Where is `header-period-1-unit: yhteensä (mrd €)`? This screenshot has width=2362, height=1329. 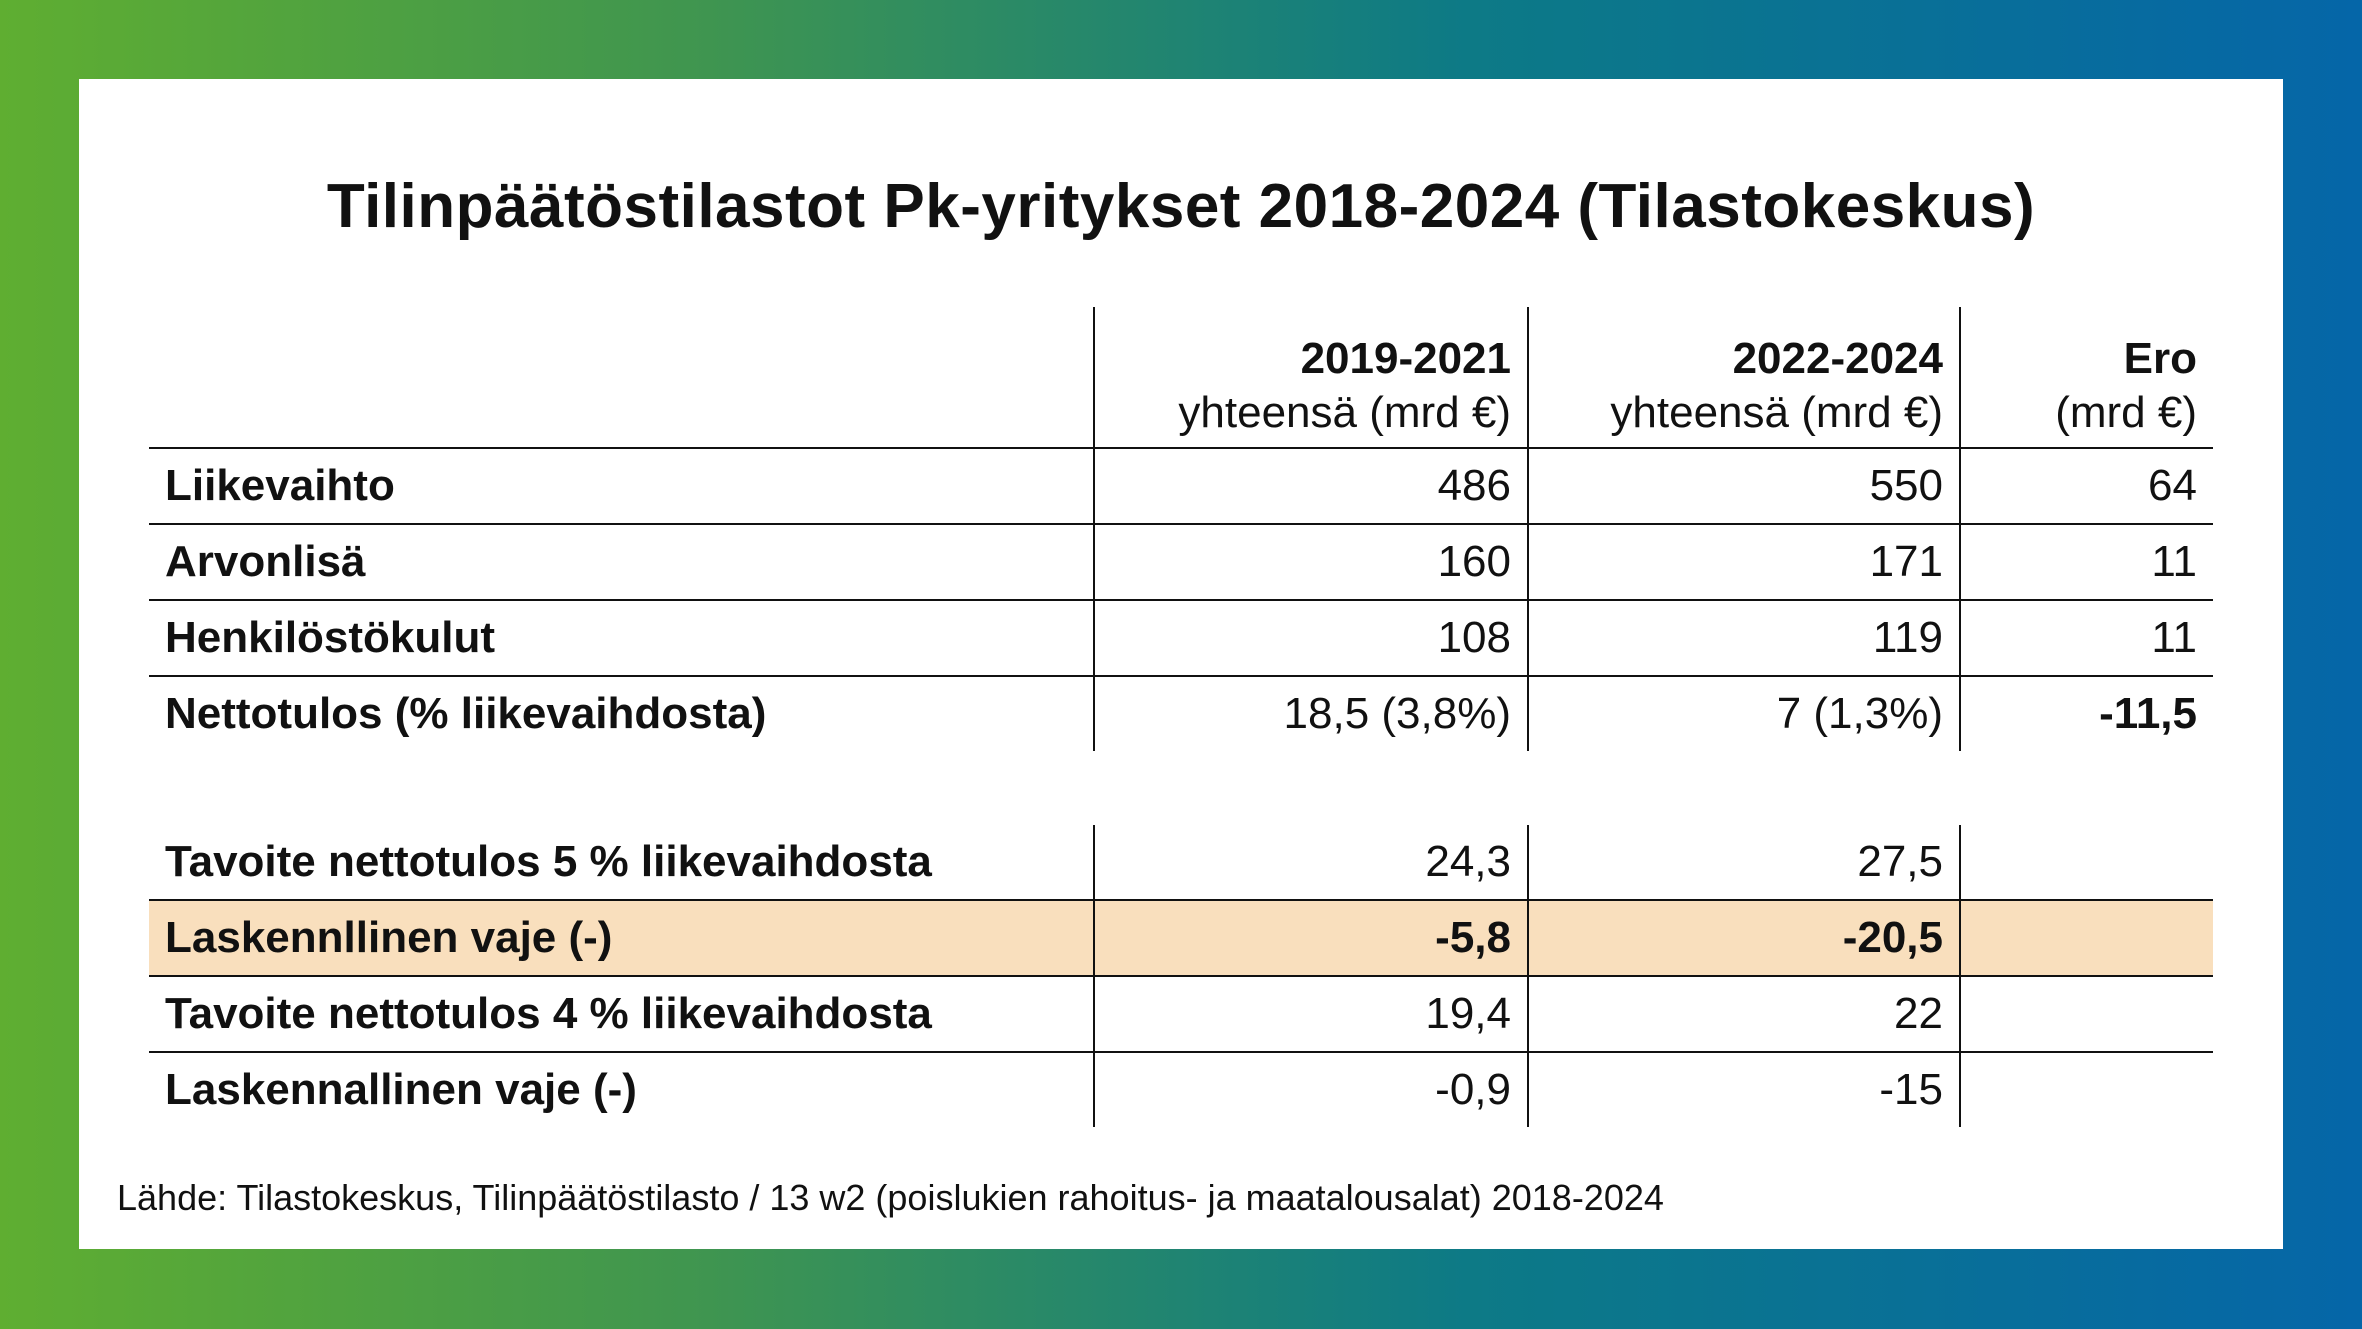 header-period-1-unit: yhteensä (mrd €) is located at coordinates (1344, 412).